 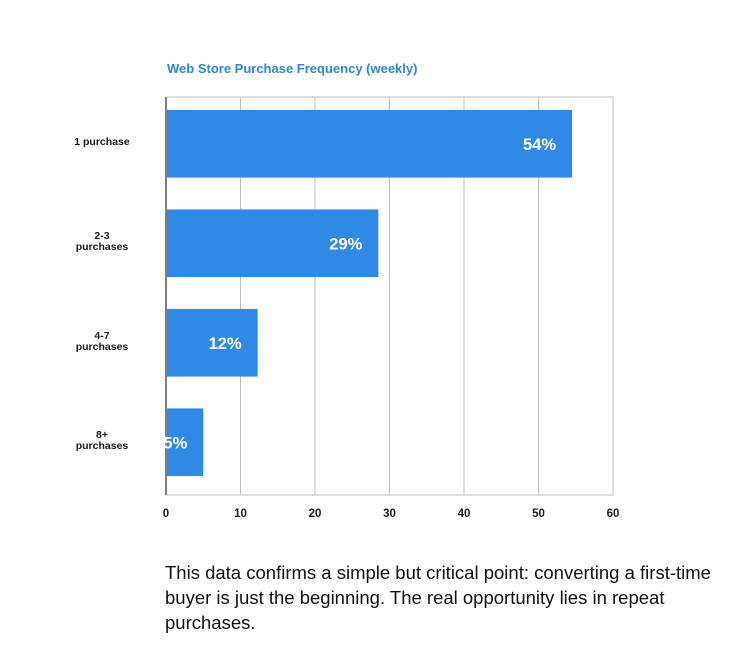 I want to click on category-label: 2-3 purchases, so click(x=102, y=242).